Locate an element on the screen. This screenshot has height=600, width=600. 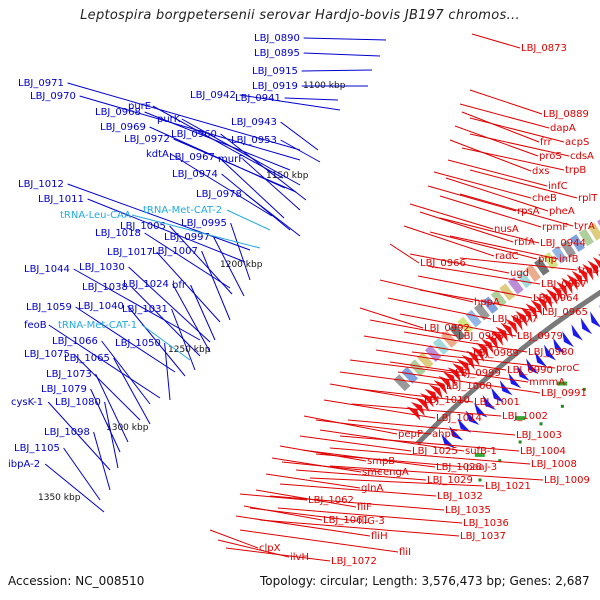
right-gene-label: pepP is located at coordinates (410, 434).